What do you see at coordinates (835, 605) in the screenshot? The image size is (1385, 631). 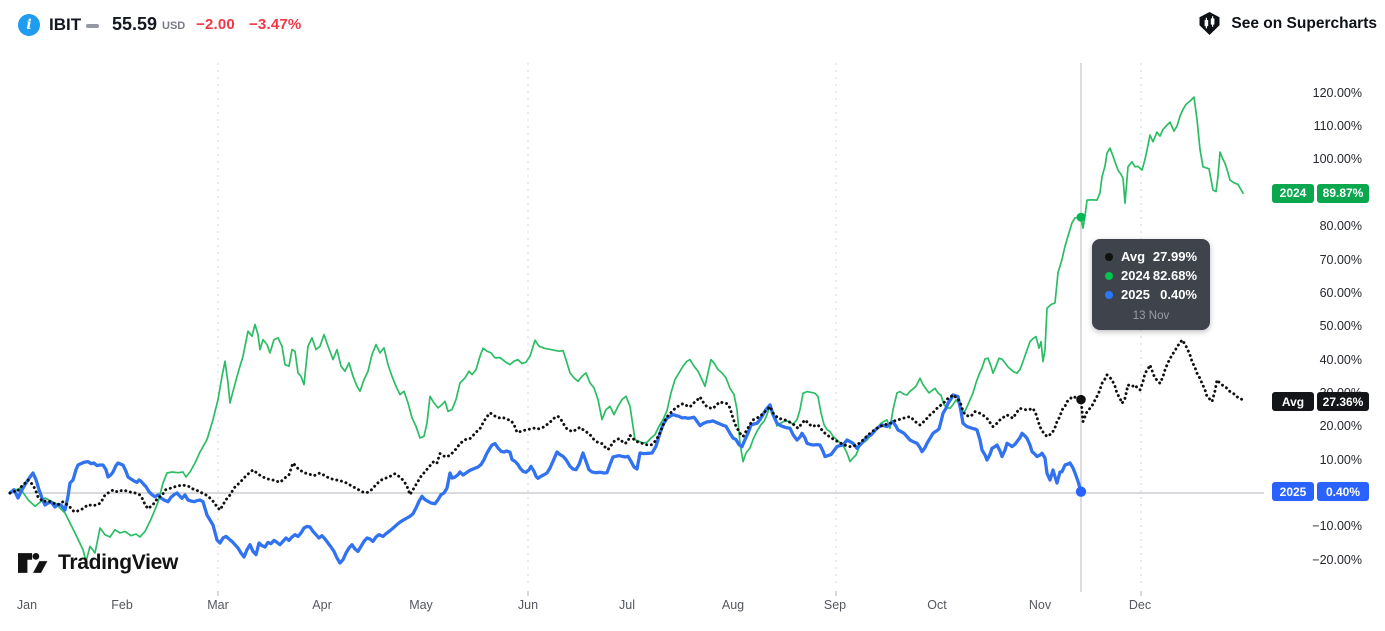 I see `x-axis-label-sep: Sep` at bounding box center [835, 605].